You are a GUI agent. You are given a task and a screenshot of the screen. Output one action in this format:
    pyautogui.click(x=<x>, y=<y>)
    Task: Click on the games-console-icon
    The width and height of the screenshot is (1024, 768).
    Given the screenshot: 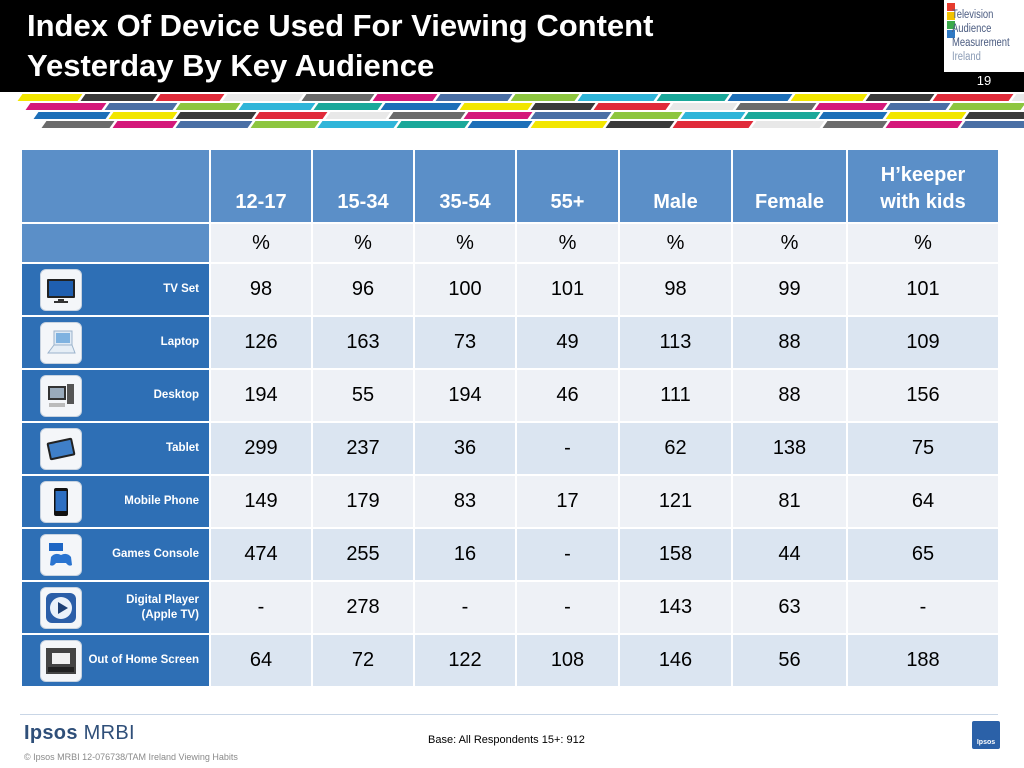 What is the action you would take?
    pyautogui.click(x=61, y=555)
    